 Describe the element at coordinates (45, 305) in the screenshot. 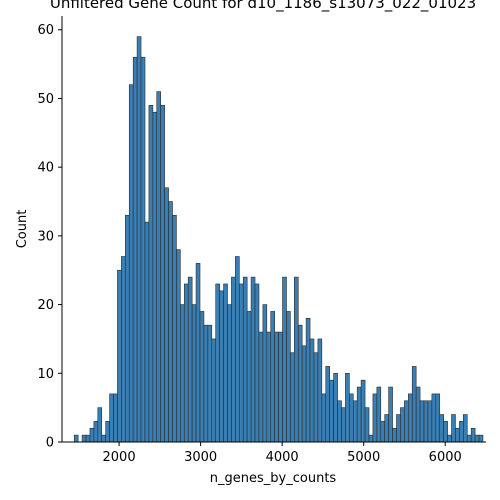

I see `y-tick-label: 20` at that location.